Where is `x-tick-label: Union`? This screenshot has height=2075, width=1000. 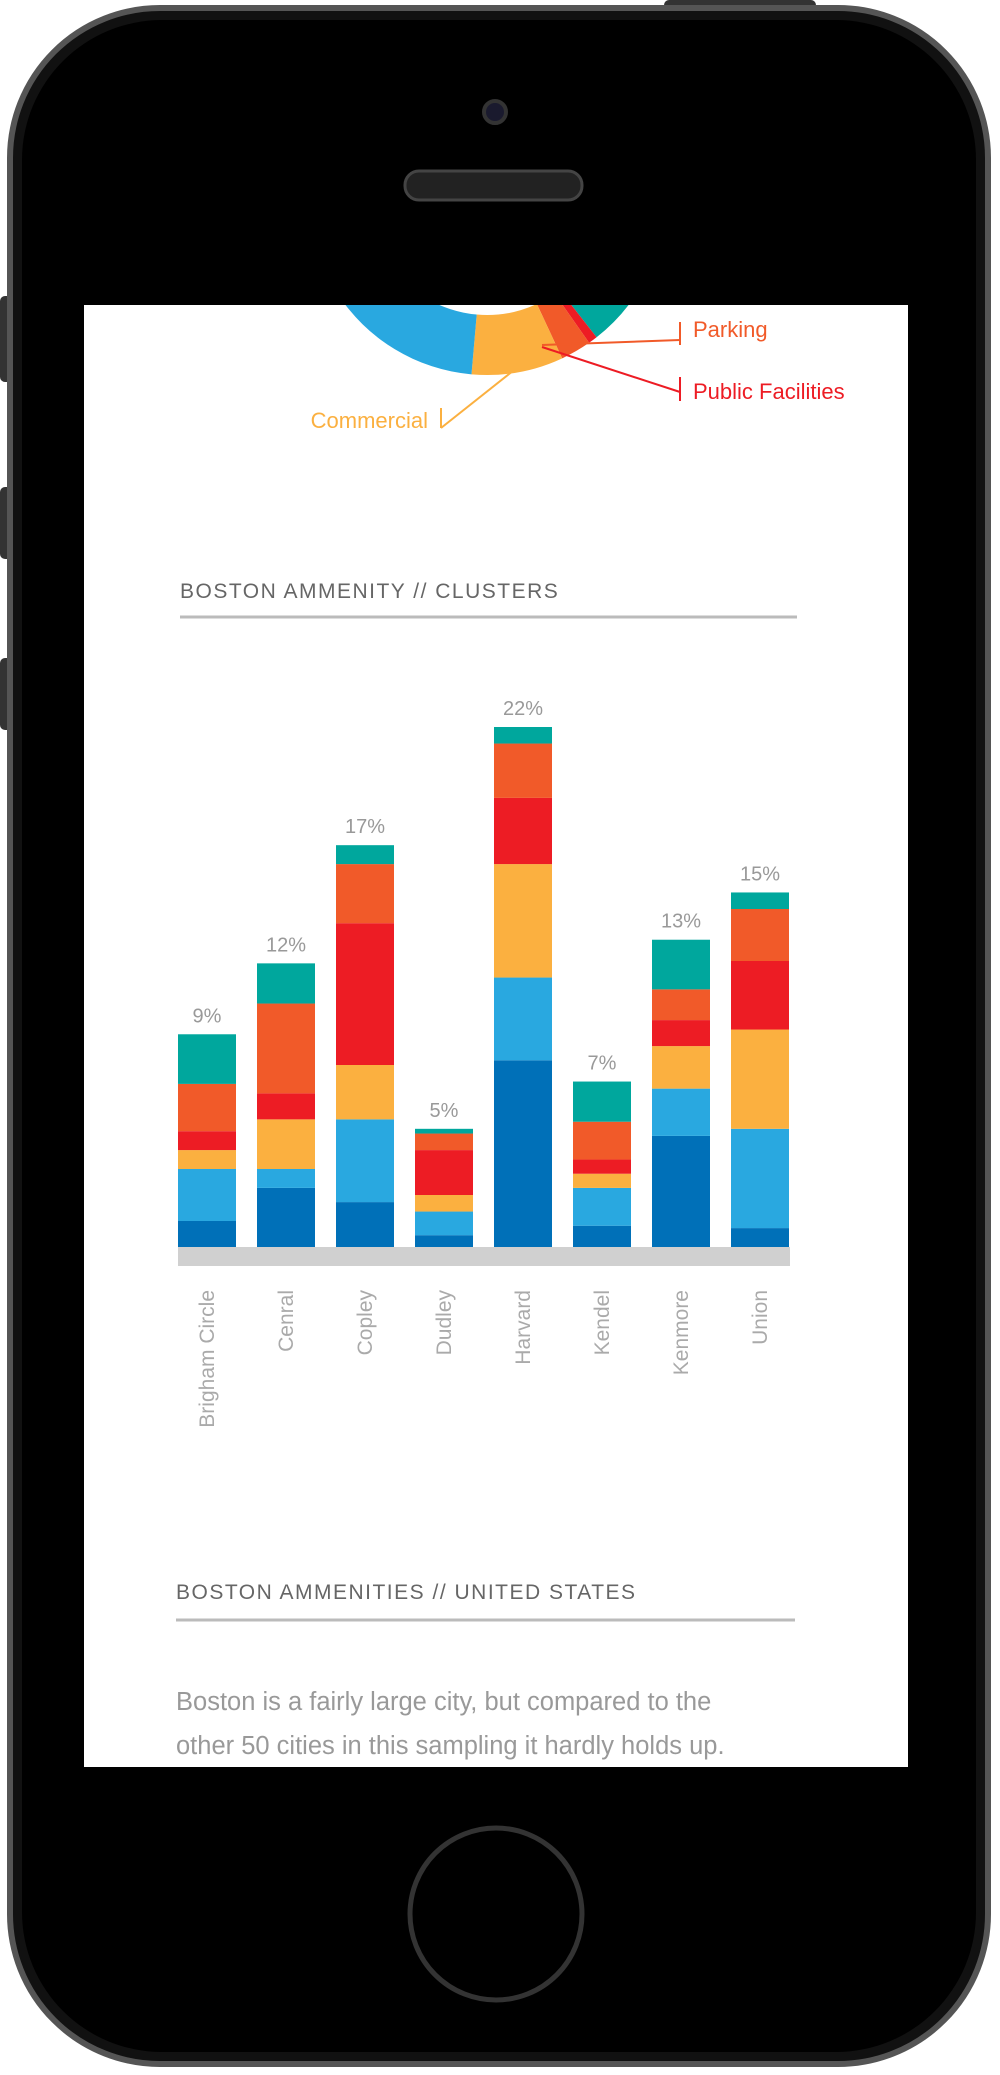 x-tick-label: Union is located at coordinates (760, 1317).